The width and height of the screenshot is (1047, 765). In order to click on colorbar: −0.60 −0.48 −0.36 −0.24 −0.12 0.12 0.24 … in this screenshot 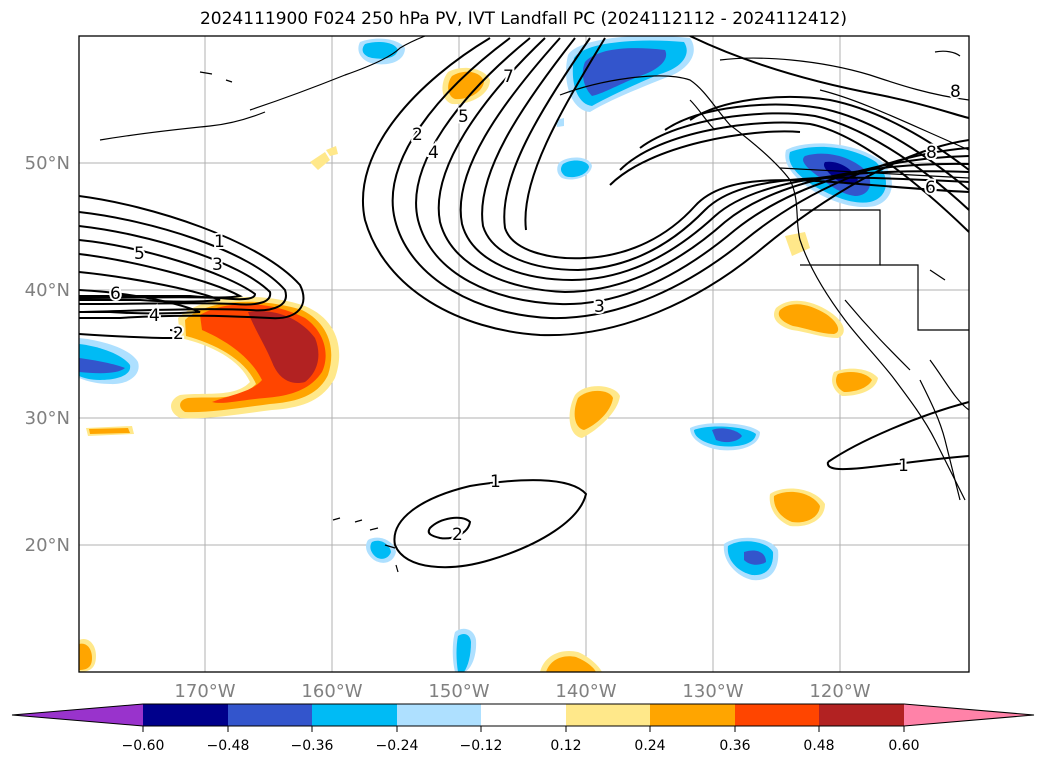, I will do `click(523, 728)`.